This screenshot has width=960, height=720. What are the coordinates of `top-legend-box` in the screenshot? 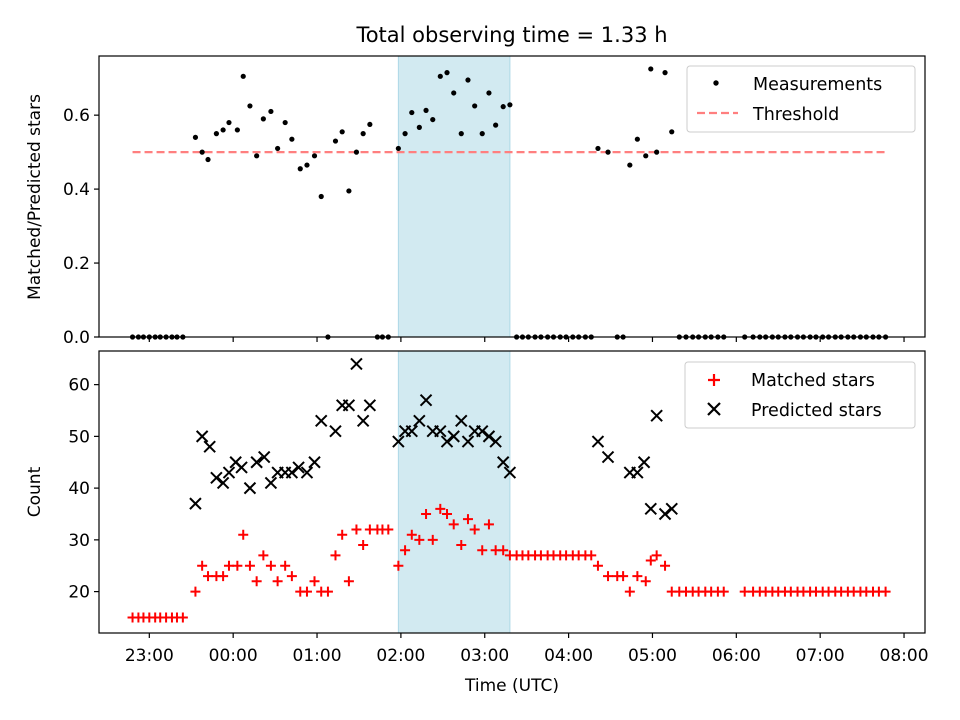 It's located at (801, 99).